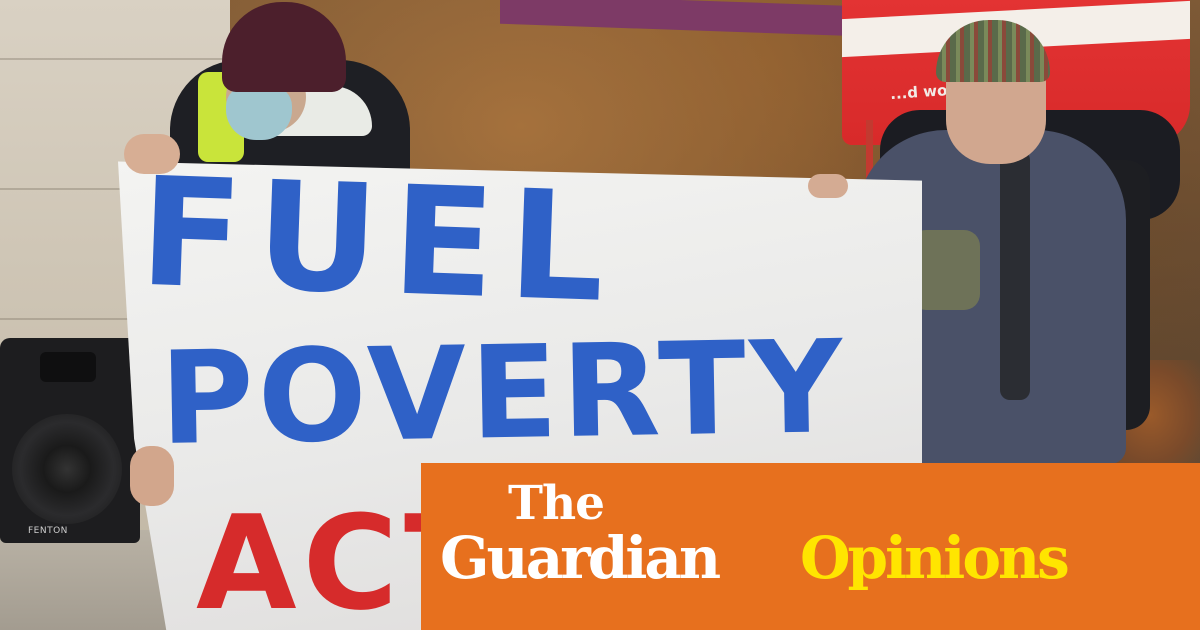  What do you see at coordinates (503, 393) in the screenshot?
I see `banner-text-poverty: POVERTY` at bounding box center [503, 393].